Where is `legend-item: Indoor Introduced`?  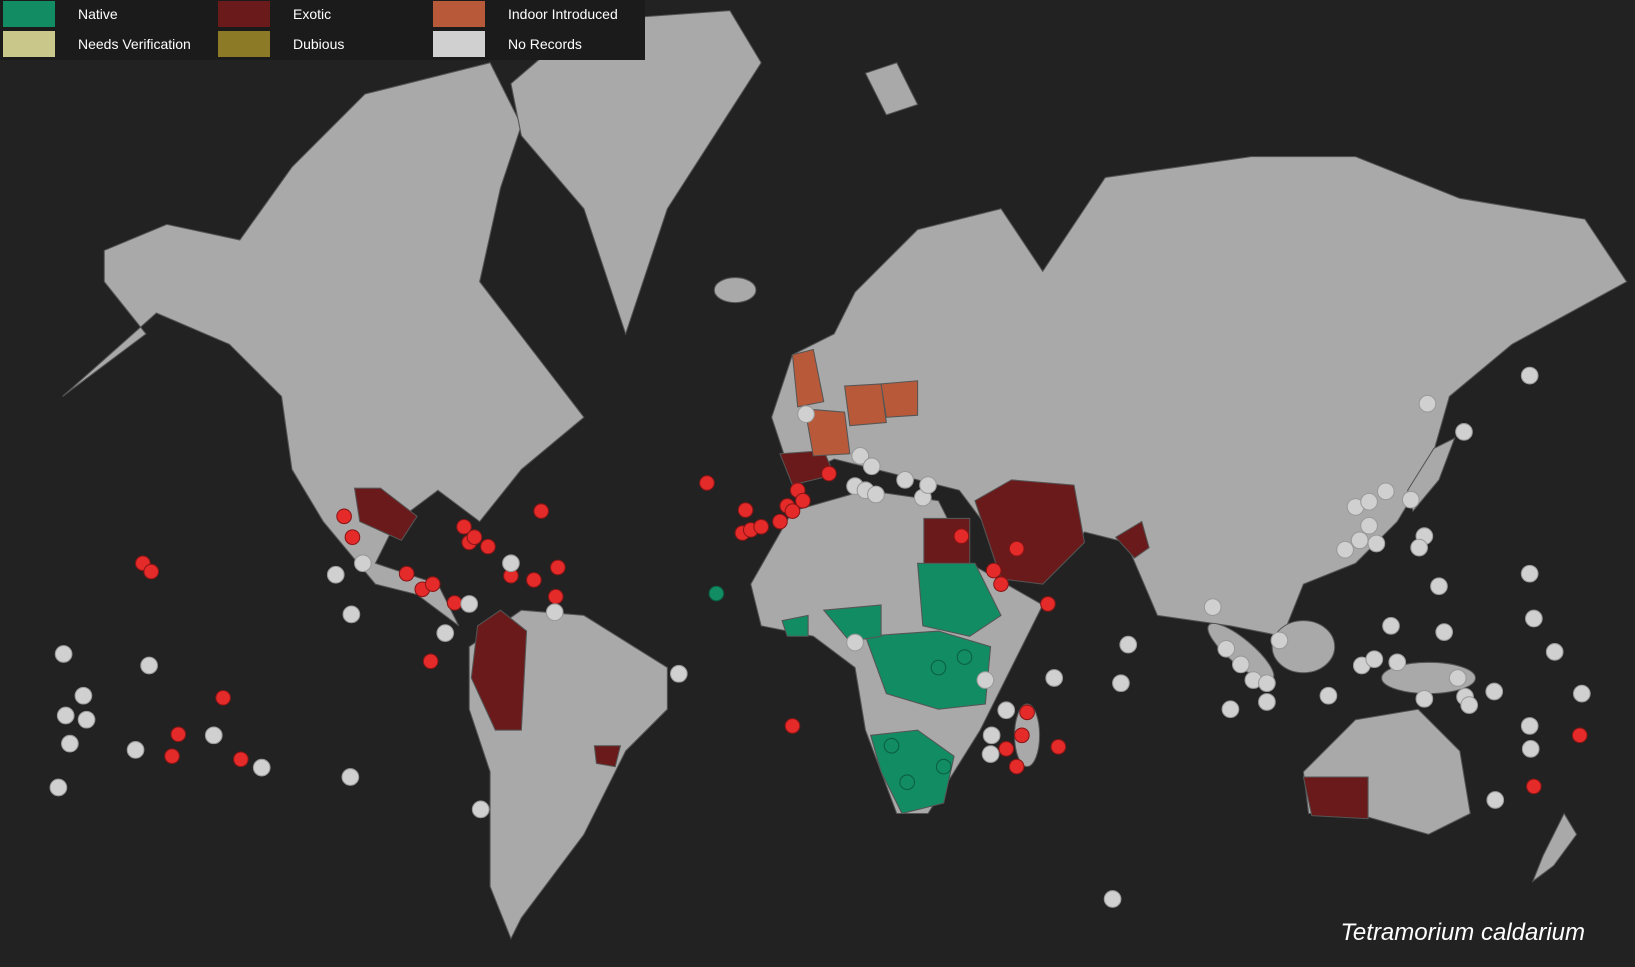 legend-item: Indoor Introduced is located at coordinates (525, 14).